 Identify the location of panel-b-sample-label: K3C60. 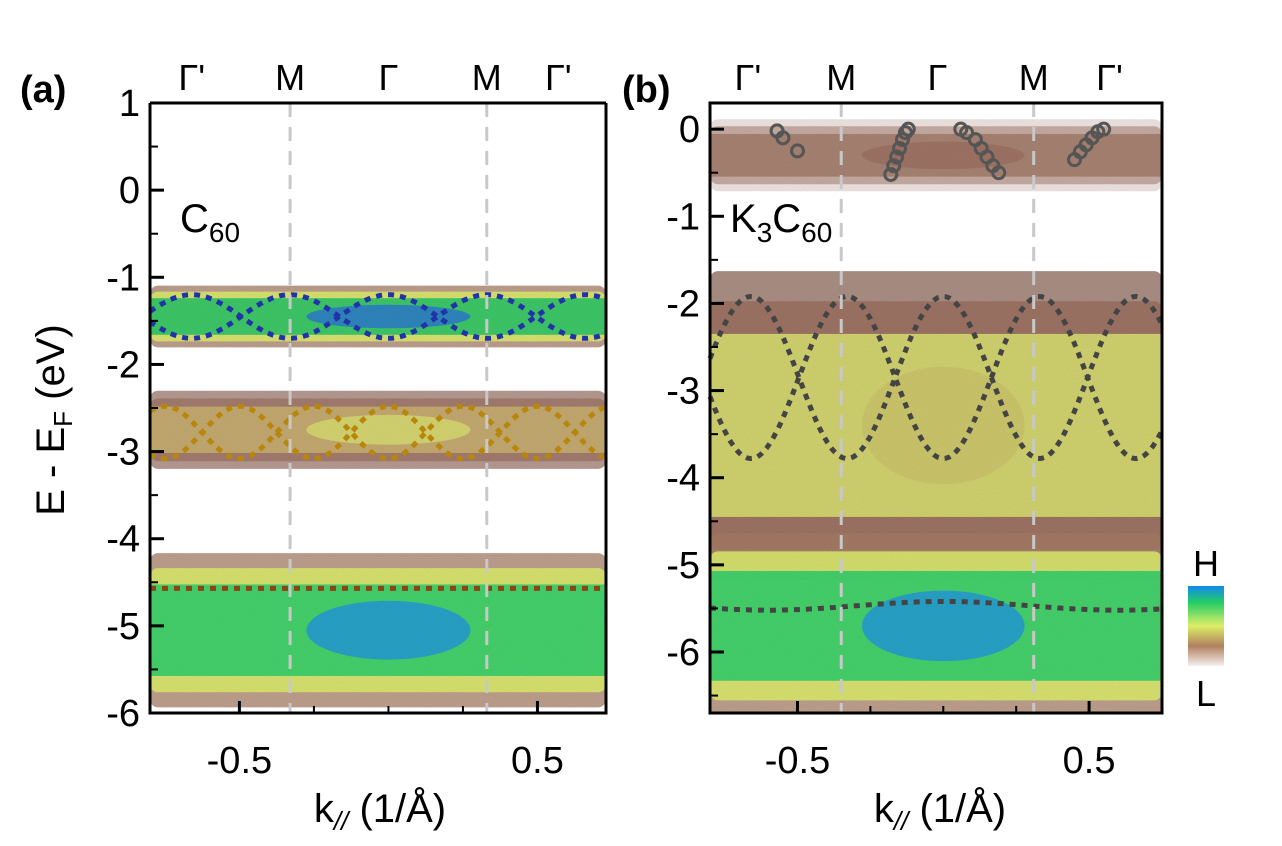
(781, 222).